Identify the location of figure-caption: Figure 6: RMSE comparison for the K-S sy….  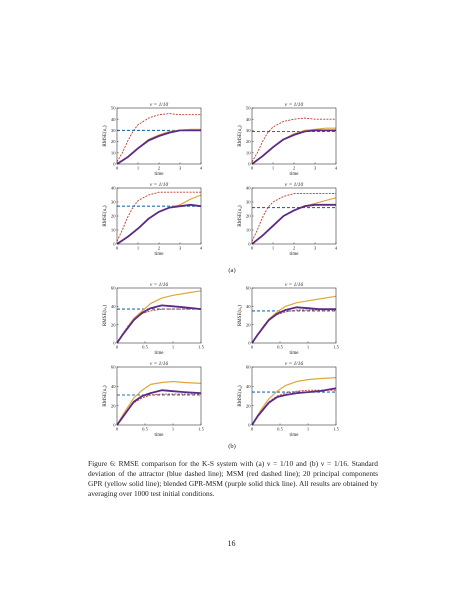
(233, 478).